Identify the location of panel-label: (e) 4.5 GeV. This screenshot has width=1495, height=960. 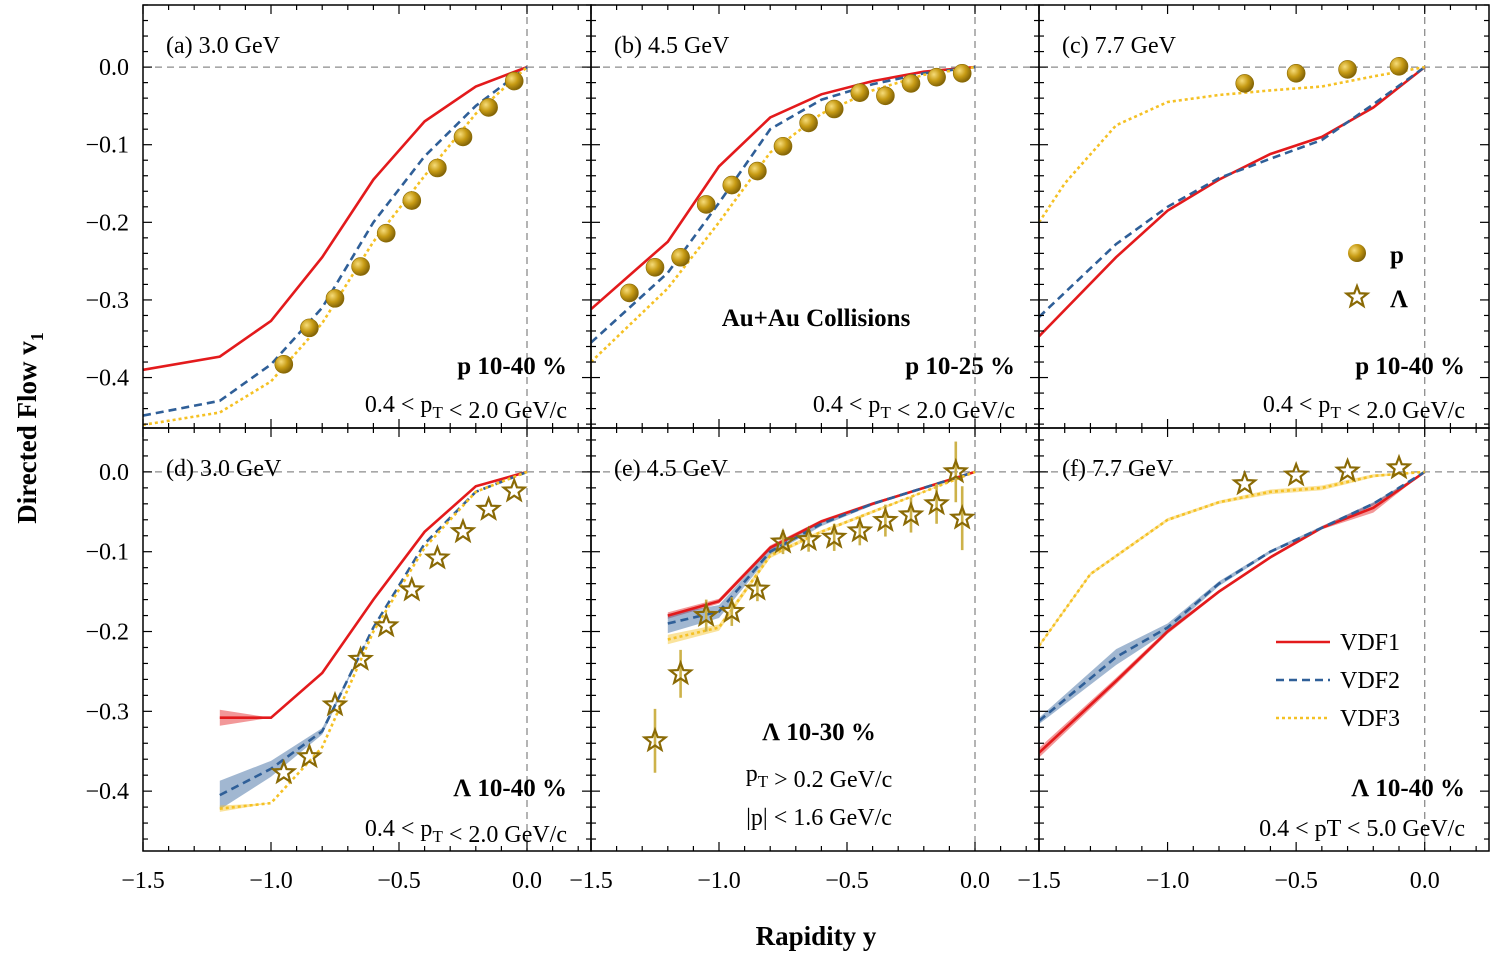
(671, 469).